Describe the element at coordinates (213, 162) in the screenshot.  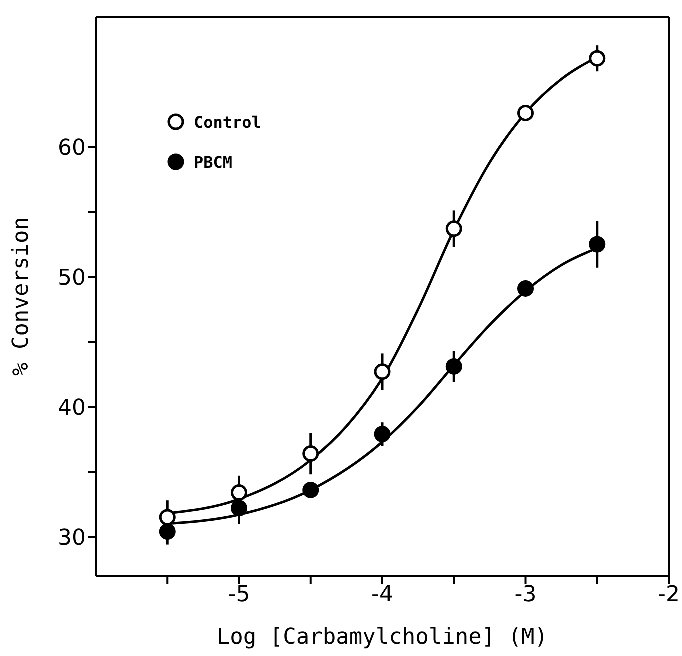
I see `legend-label: PBCM` at that location.